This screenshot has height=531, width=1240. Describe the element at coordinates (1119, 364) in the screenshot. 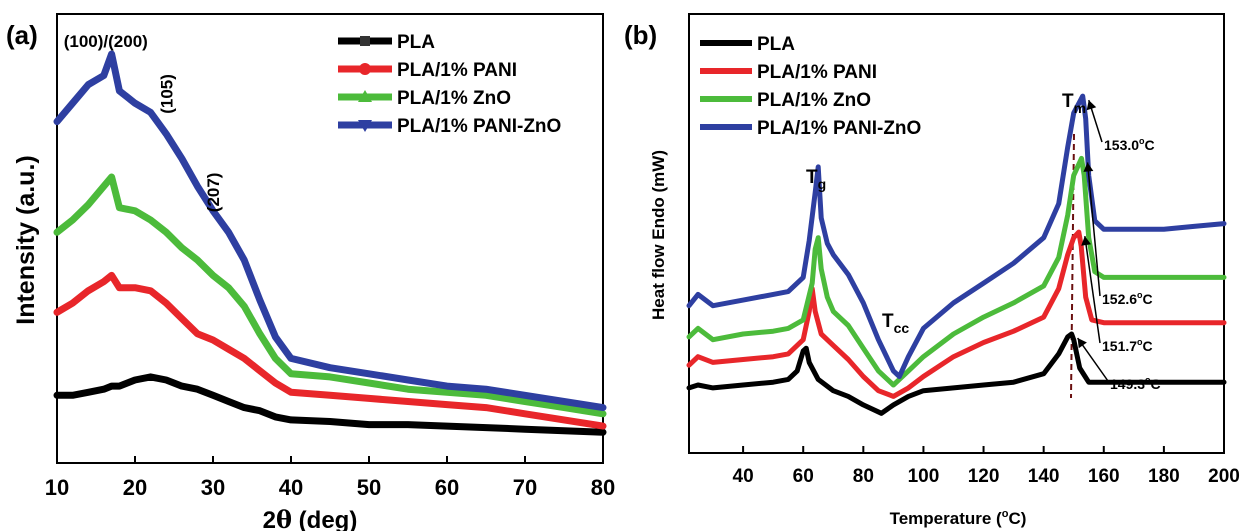

I see `peak-callout-149-3: 149.3oC` at that location.